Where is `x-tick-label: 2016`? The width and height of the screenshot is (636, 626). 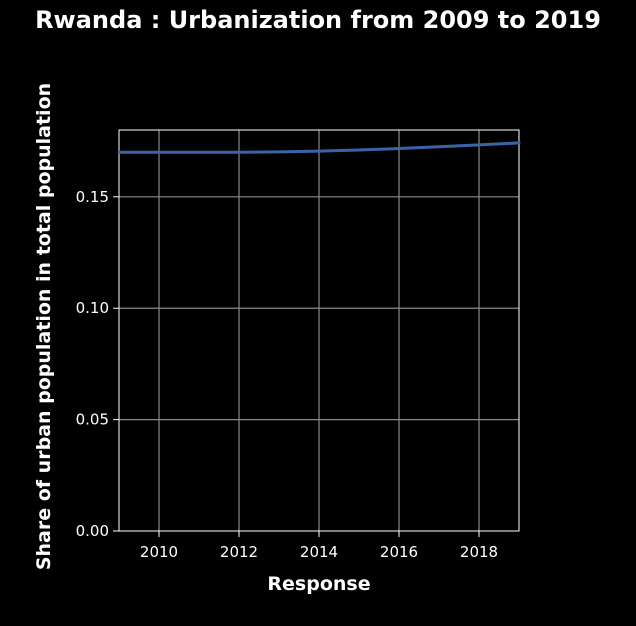 x-tick-label: 2016 is located at coordinates (399, 552).